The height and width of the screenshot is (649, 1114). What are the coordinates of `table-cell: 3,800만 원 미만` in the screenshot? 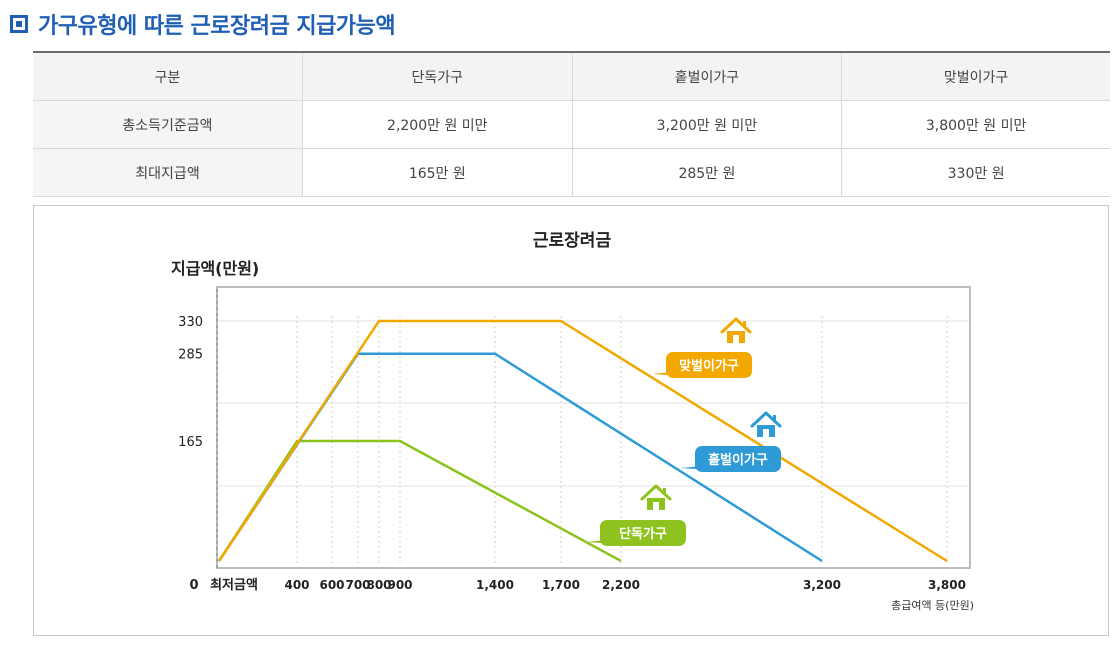 It's located at (975, 124).